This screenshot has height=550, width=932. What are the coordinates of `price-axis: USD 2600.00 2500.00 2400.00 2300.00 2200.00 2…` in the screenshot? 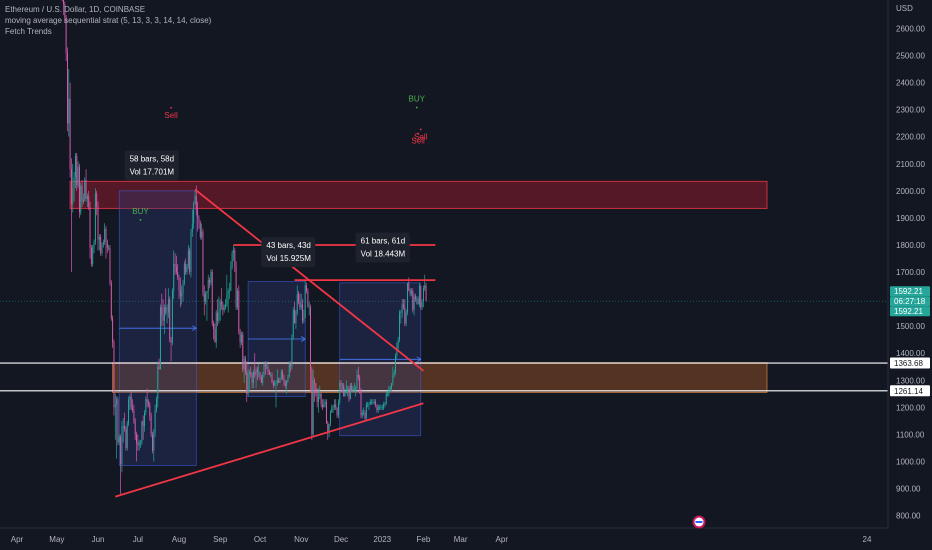 It's located at (910, 262).